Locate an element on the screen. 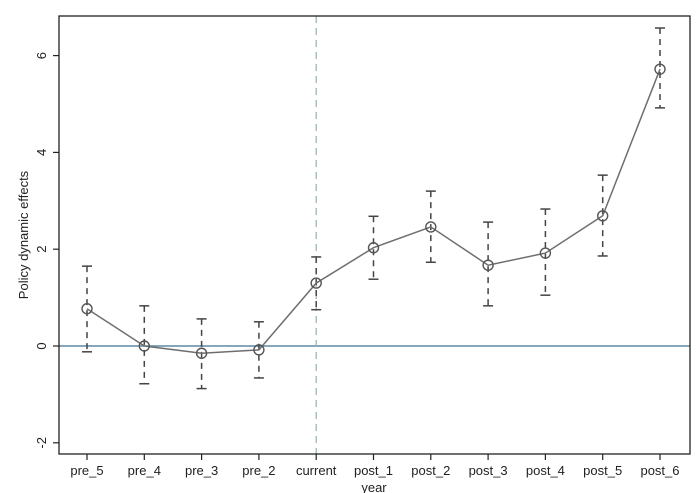 This screenshot has width=700, height=493. x-tick-label-pre_5: pre_5 is located at coordinates (86, 470).